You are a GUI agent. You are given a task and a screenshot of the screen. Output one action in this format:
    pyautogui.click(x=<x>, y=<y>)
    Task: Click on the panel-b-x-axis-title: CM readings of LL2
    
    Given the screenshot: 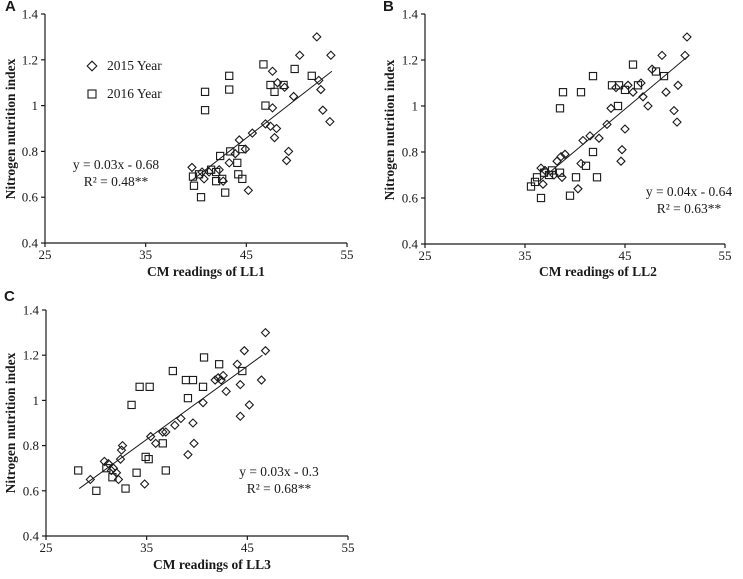 What is the action you would take?
    pyautogui.click(x=598, y=271)
    